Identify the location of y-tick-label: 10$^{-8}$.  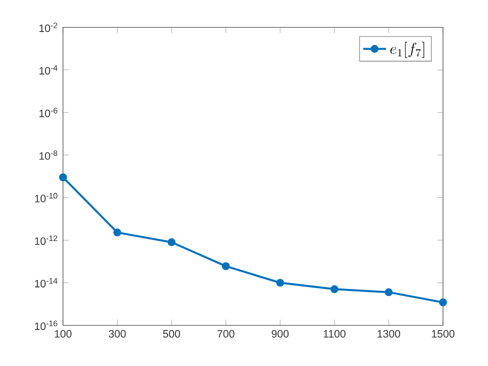
(48, 155).